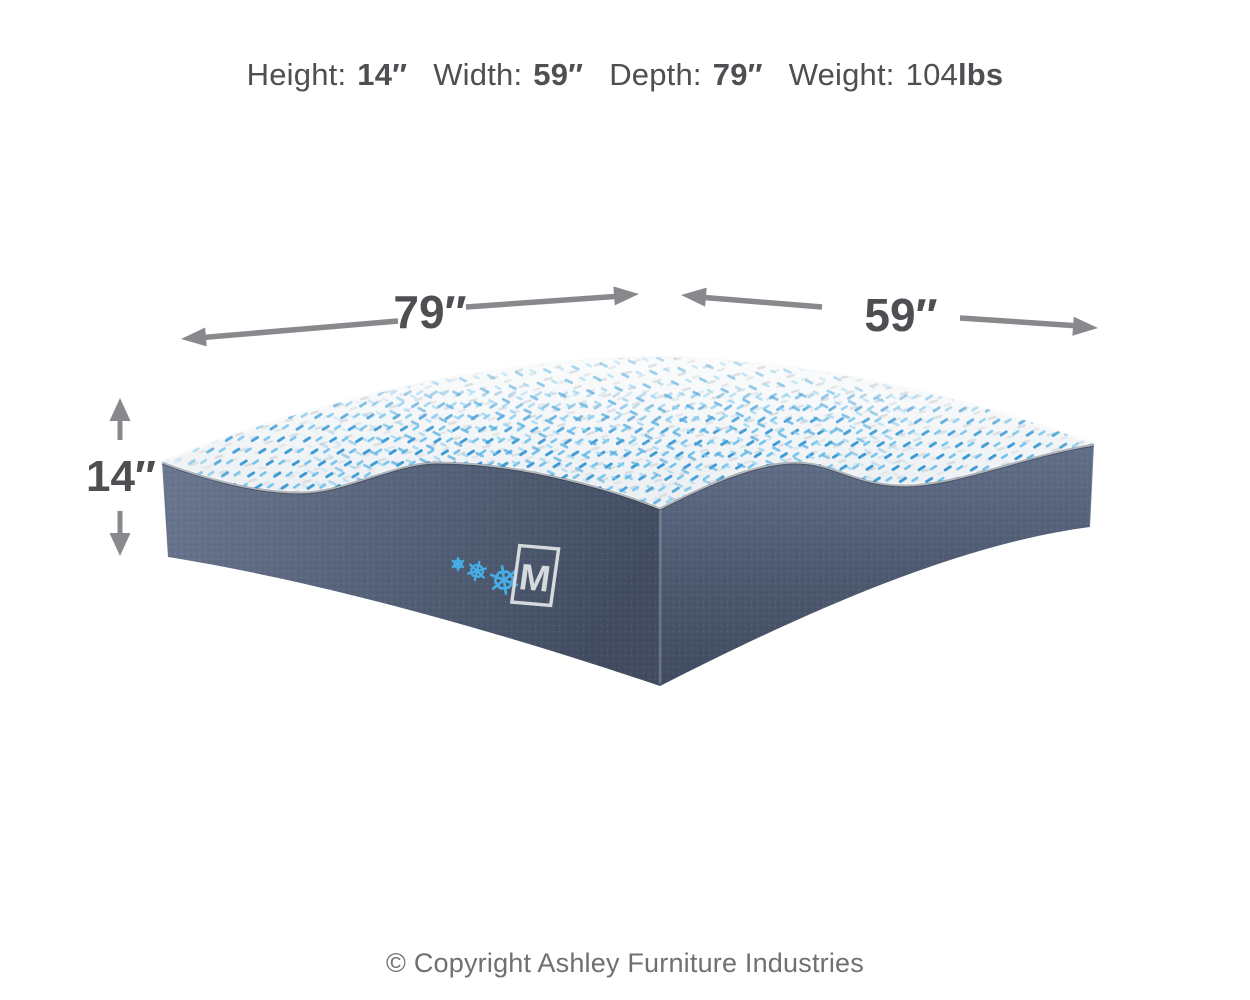 The image size is (1250, 1000). I want to click on height-value: 14″, so click(382, 74).